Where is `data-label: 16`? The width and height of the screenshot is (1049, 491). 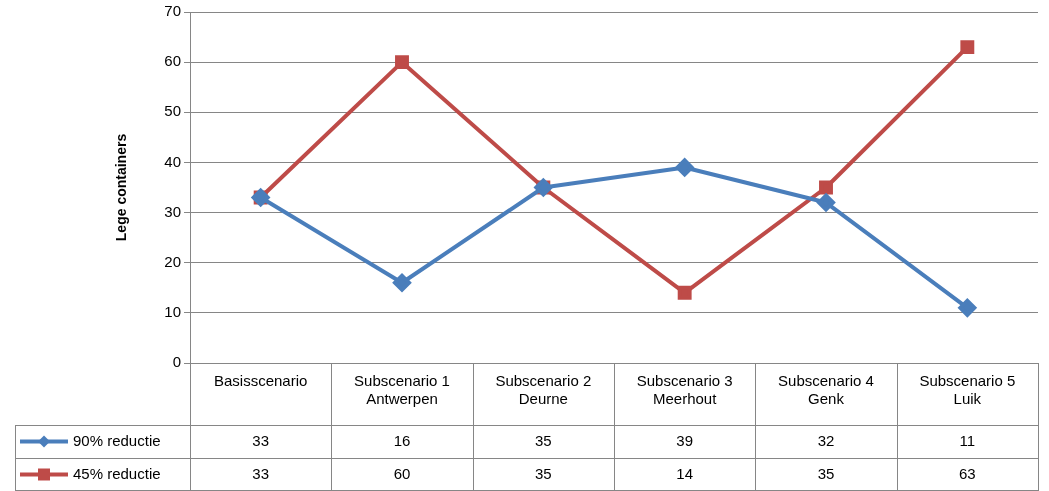 data-label: 16 is located at coordinates (402, 440).